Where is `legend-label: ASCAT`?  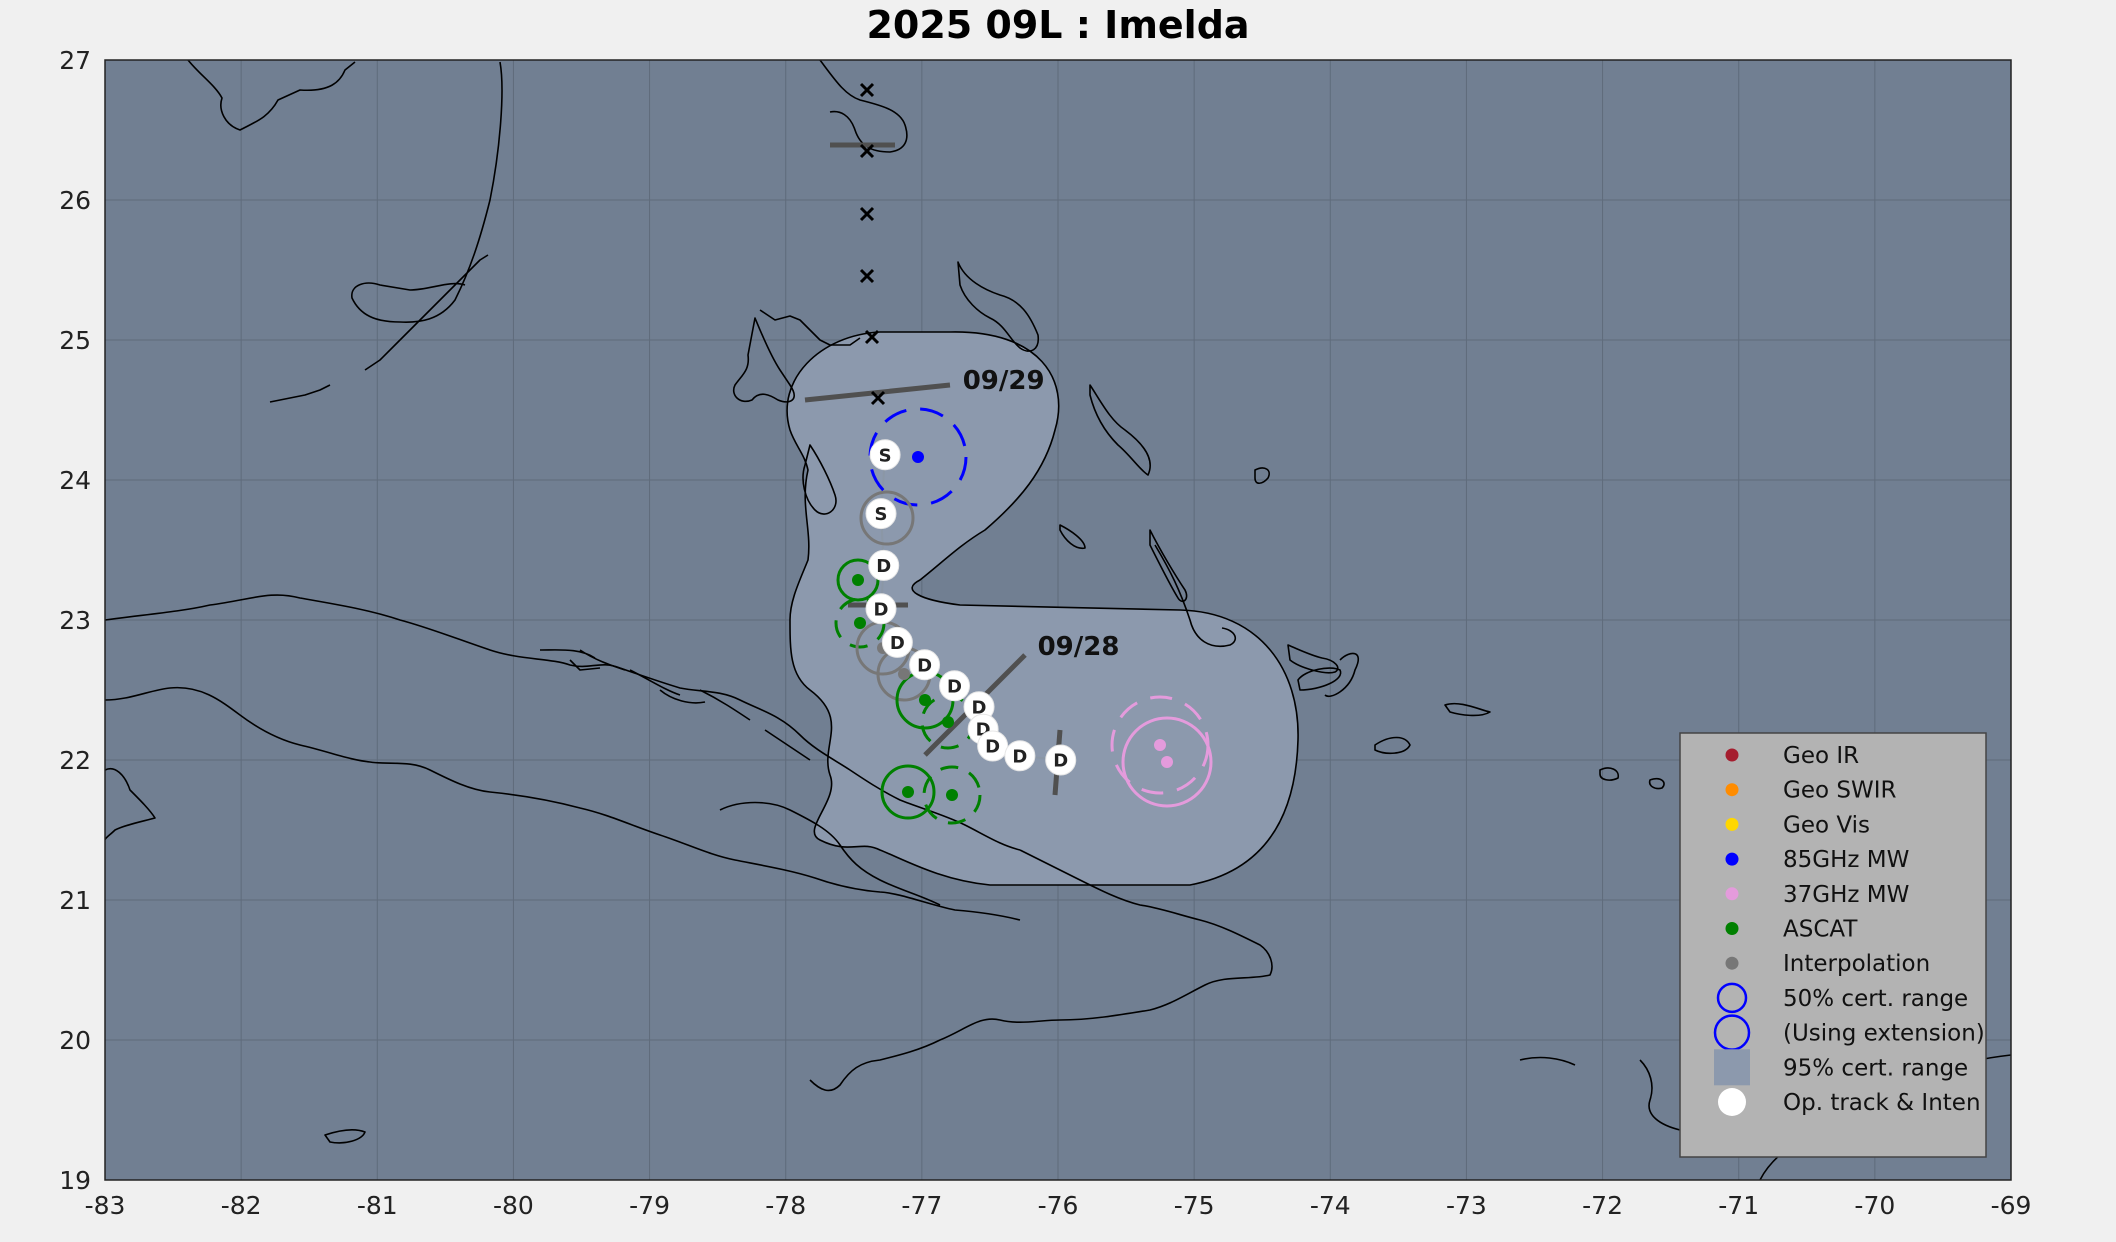 legend-label: ASCAT is located at coordinates (1820, 930).